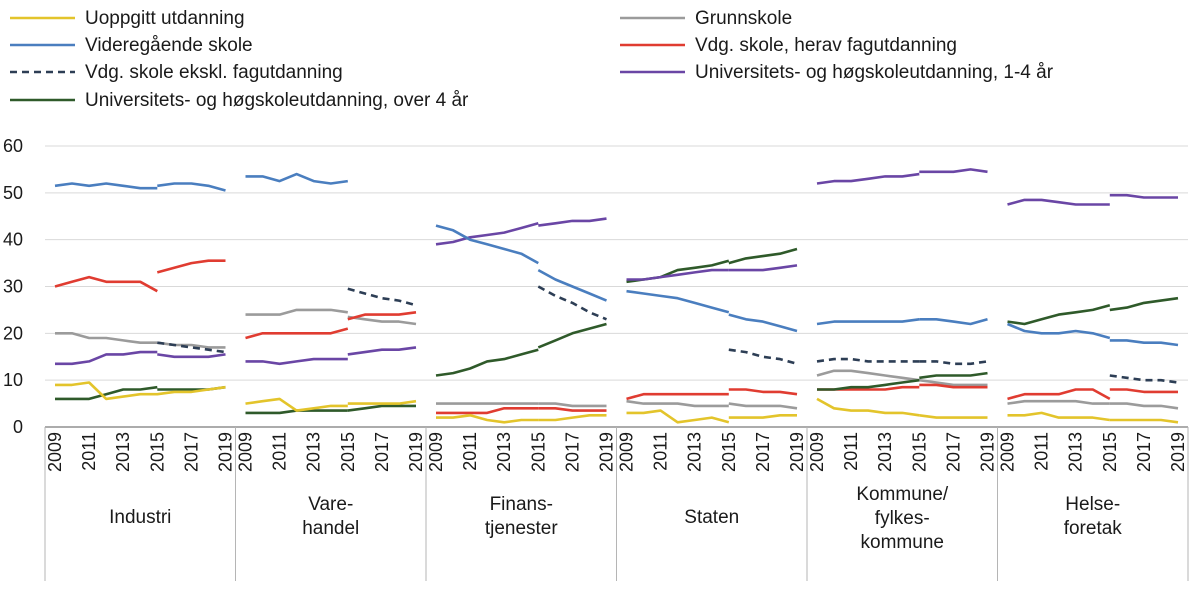 This screenshot has width=1200, height=598. What do you see at coordinates (902, 542) in the screenshot?
I see `category-label: kommune` at bounding box center [902, 542].